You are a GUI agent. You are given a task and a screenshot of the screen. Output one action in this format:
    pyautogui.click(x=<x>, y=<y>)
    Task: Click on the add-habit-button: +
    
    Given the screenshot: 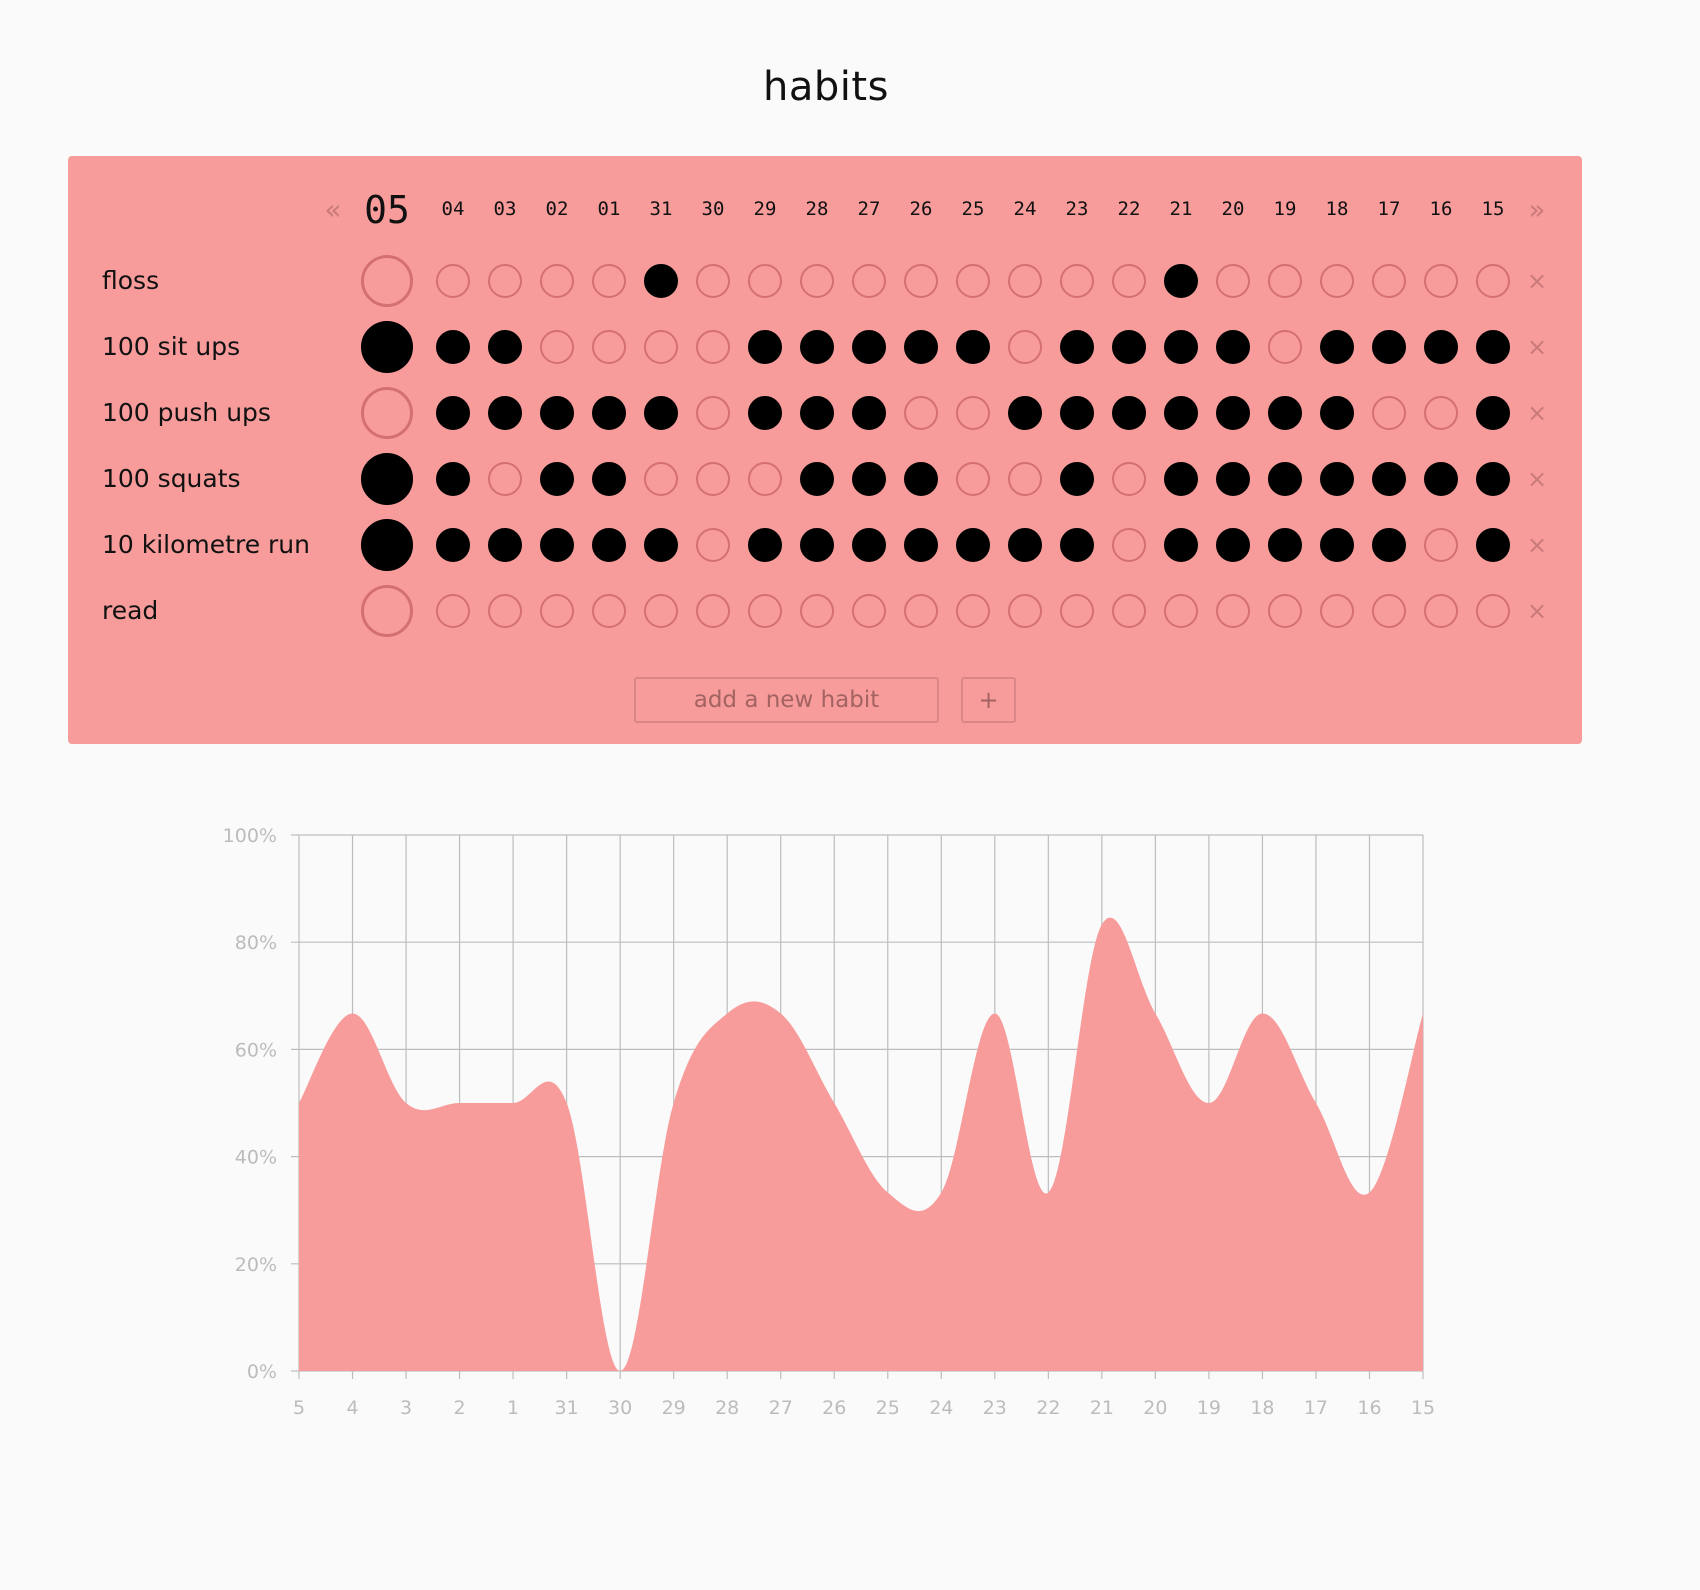 What is the action you would take?
    pyautogui.click(x=988, y=700)
    